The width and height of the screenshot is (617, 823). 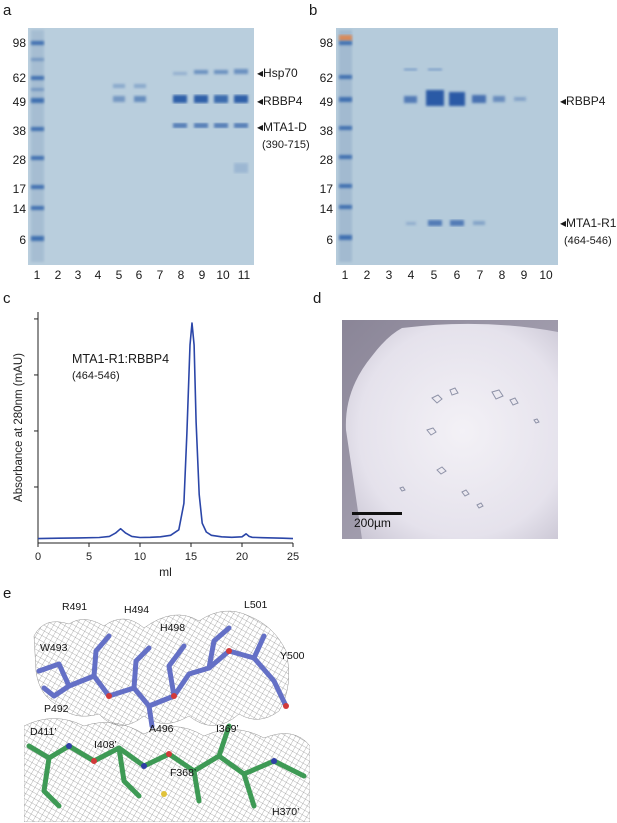 What do you see at coordinates (256, 605) in the screenshot?
I see `residue-label: L501` at bounding box center [256, 605].